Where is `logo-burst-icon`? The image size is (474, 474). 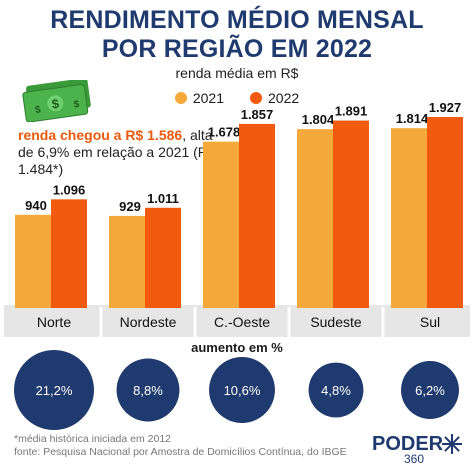 logo-burst-icon is located at coordinates (452, 444).